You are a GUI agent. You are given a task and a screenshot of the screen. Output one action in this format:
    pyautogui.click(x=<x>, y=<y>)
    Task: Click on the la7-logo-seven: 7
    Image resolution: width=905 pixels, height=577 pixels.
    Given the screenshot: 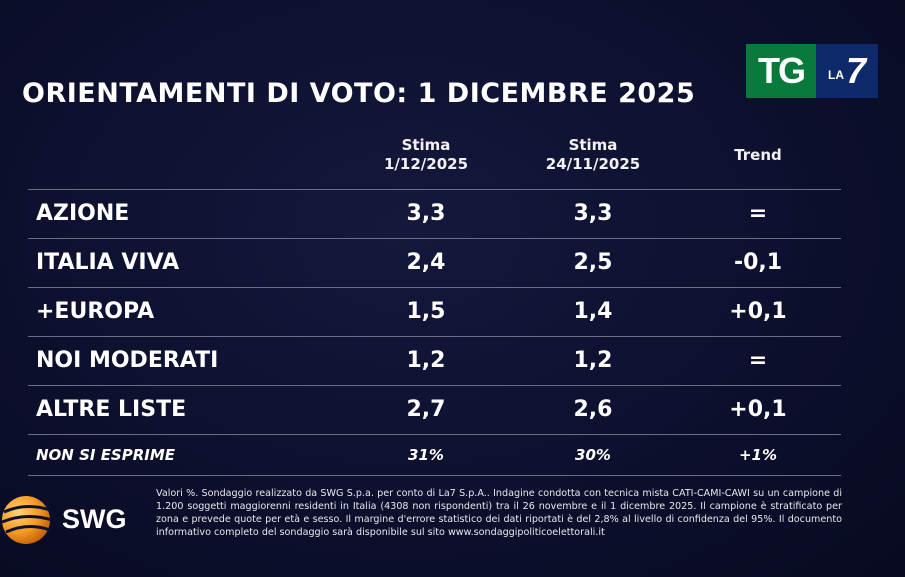 What is the action you would take?
    pyautogui.click(x=856, y=70)
    